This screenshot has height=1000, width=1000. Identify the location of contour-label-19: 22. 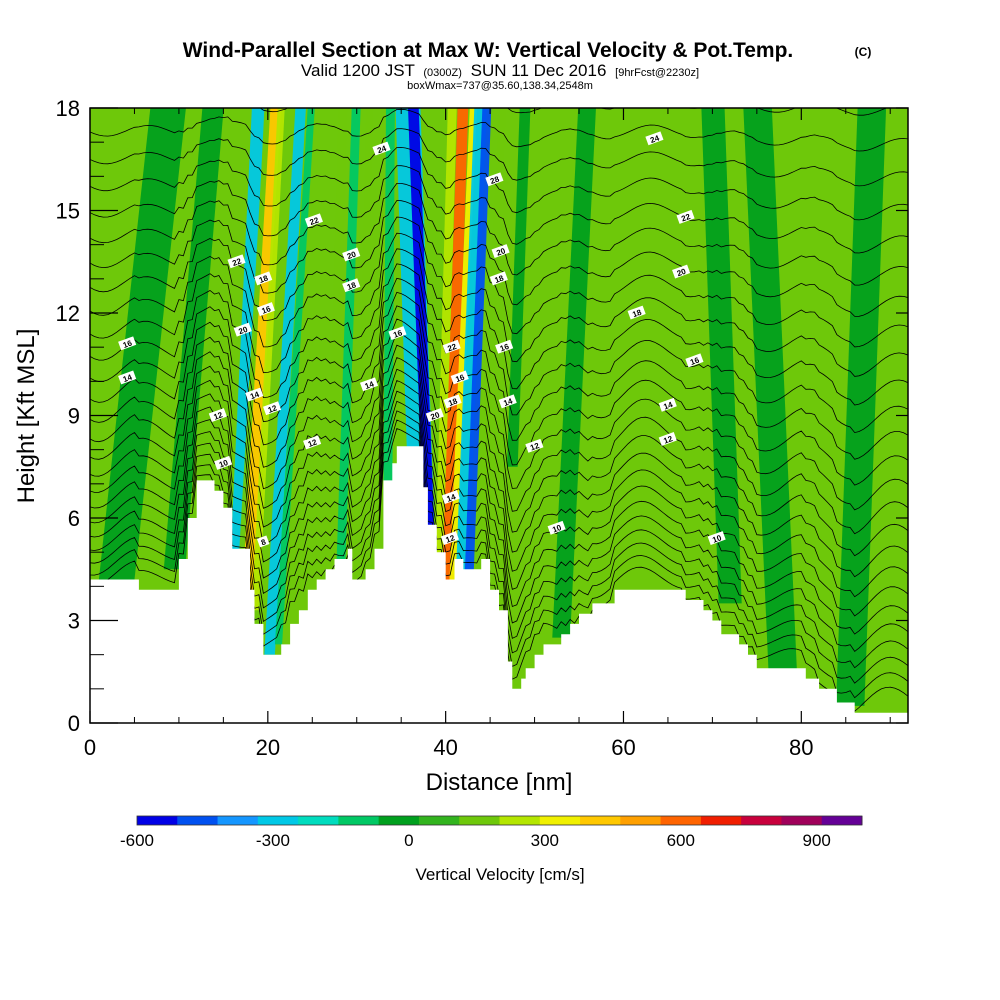
(451, 346).